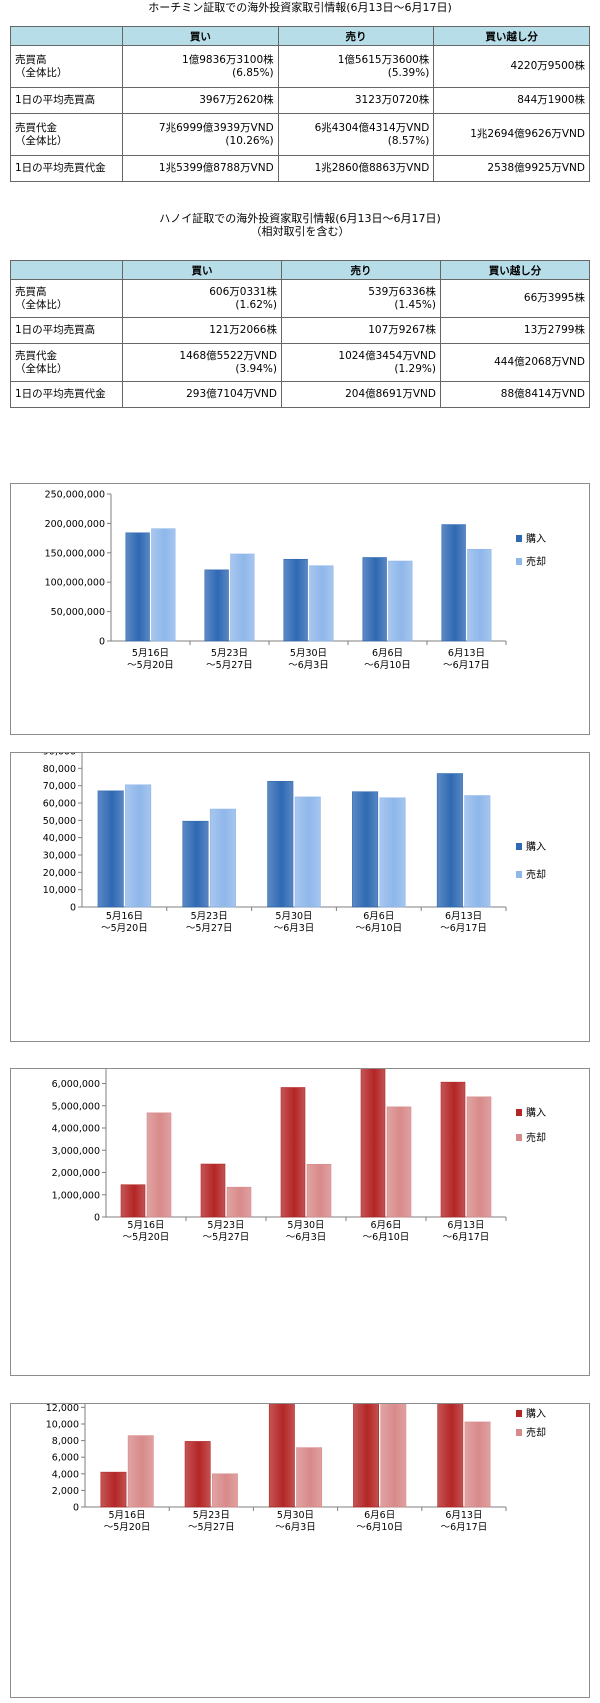 The height and width of the screenshot is (1703, 600). What do you see at coordinates (356, 168) in the screenshot?
I see `table-cell: 1兆2860億8863万VND` at bounding box center [356, 168].